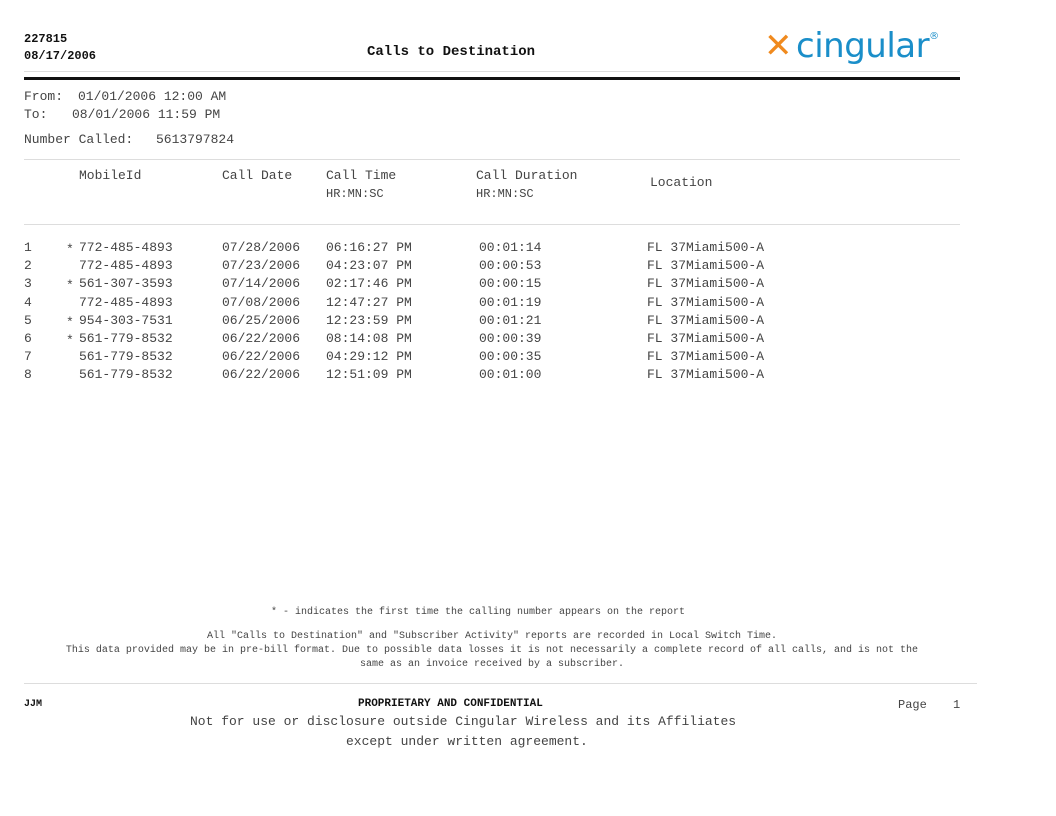 The width and height of the screenshot is (1056, 816). What do you see at coordinates (33, 704) in the screenshot?
I see `footer-initials: JJM` at bounding box center [33, 704].